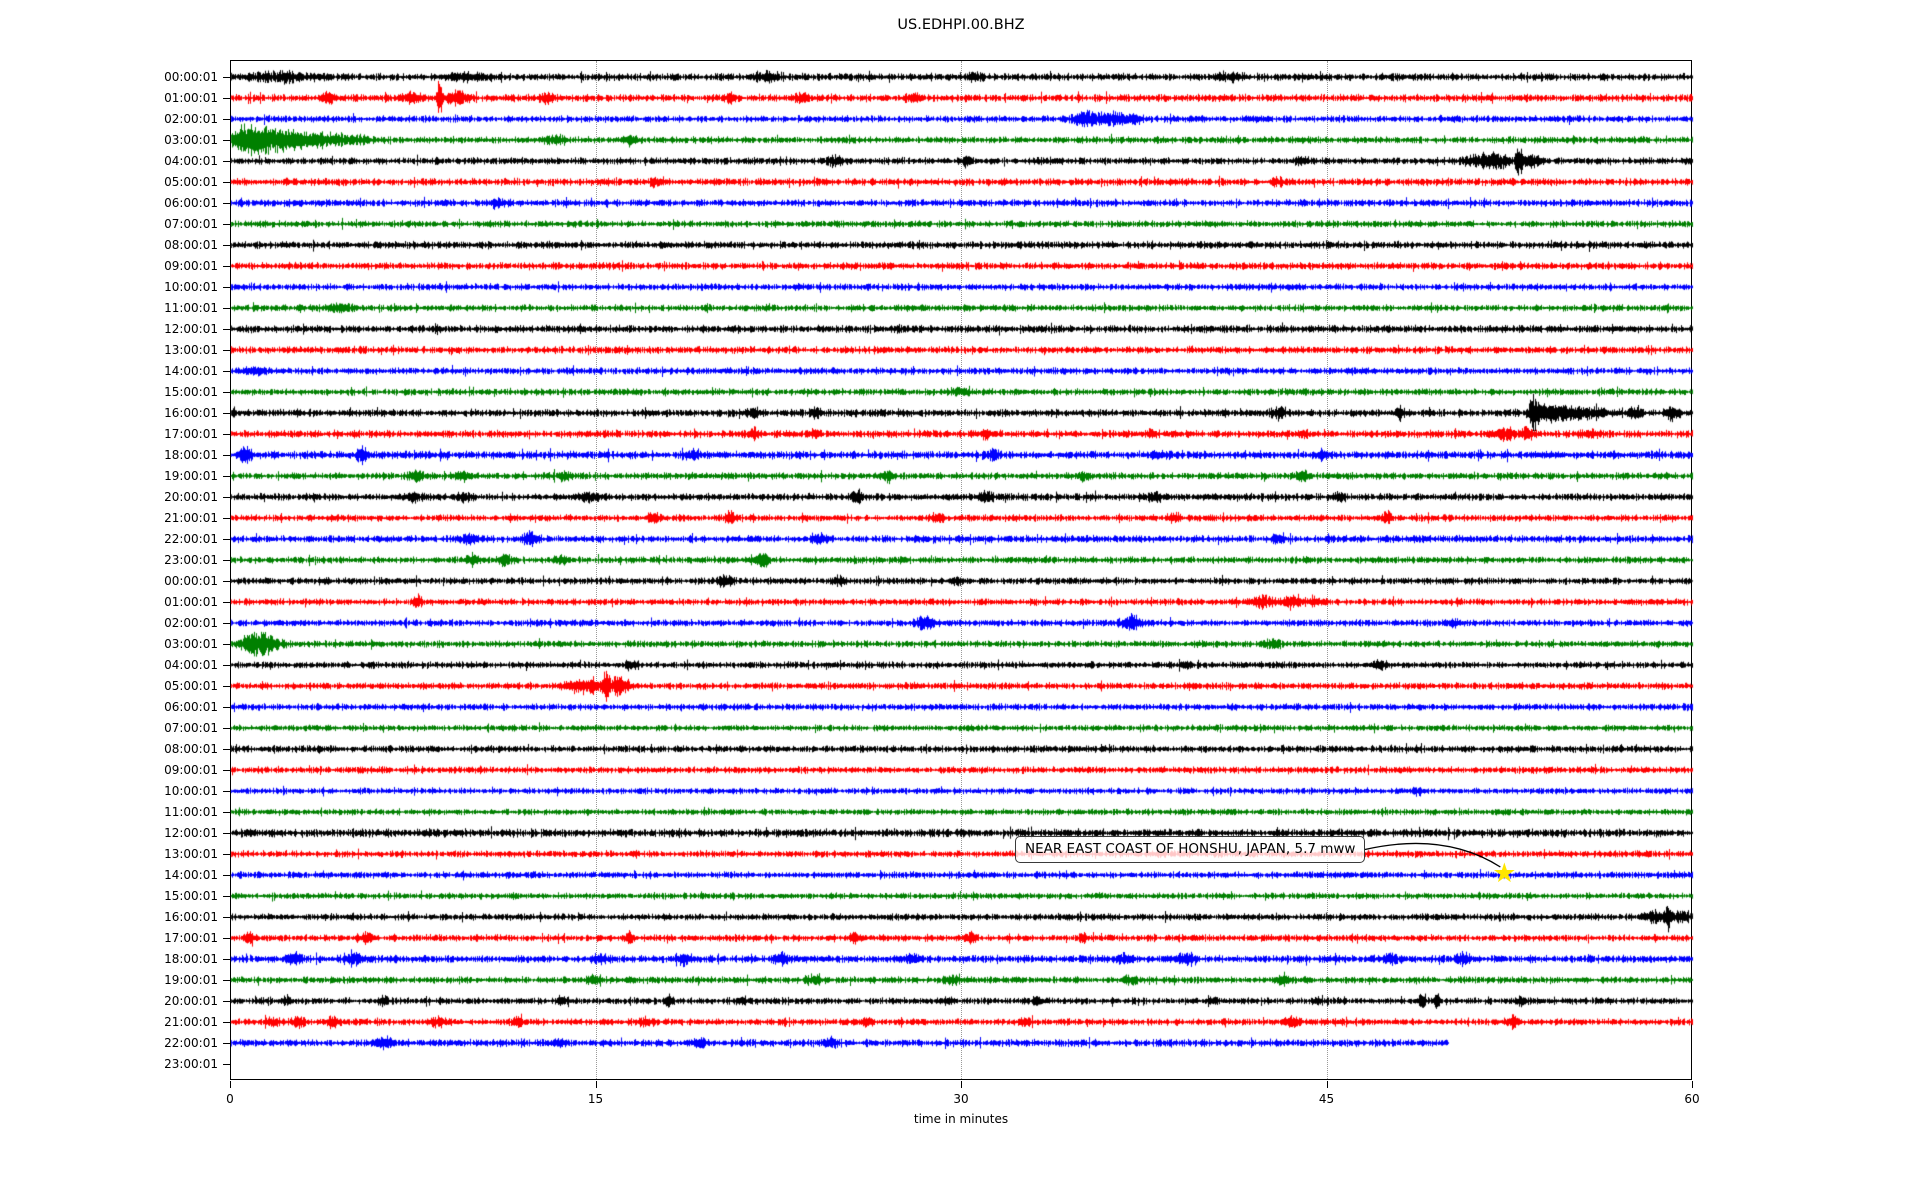 The width and height of the screenshot is (1920, 1200). What do you see at coordinates (191, 938) in the screenshot?
I see `y-axis-label: 17:00:01` at bounding box center [191, 938].